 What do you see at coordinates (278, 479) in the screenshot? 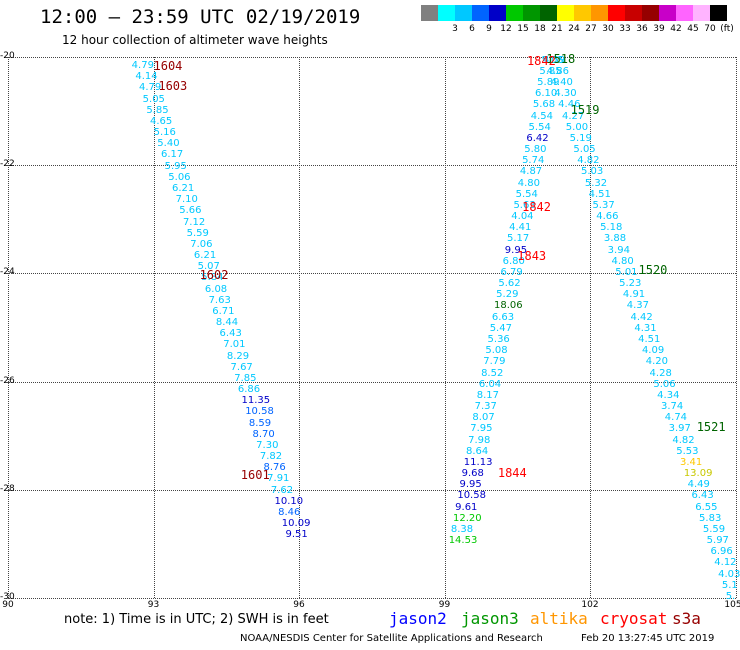
I see `wave-height-value: 7.91` at bounding box center [278, 479].